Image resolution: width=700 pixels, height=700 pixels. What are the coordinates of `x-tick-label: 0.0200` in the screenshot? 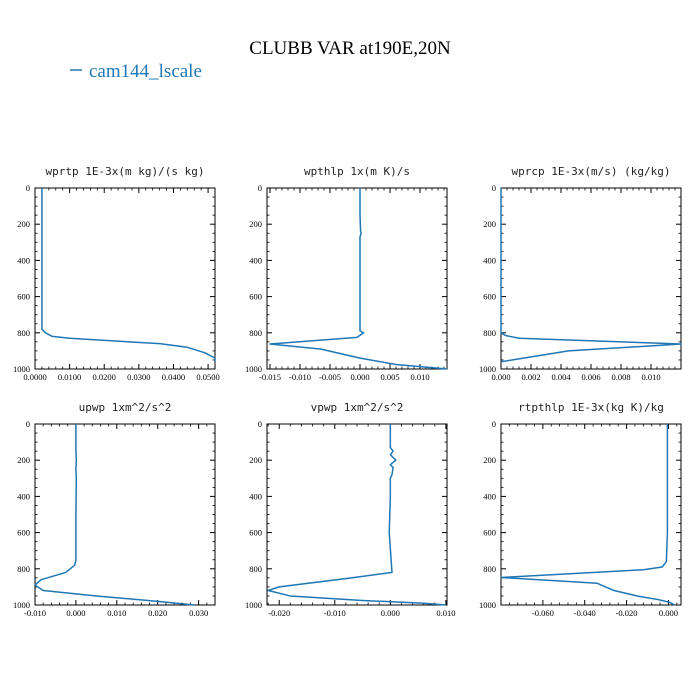 It's located at (104, 377).